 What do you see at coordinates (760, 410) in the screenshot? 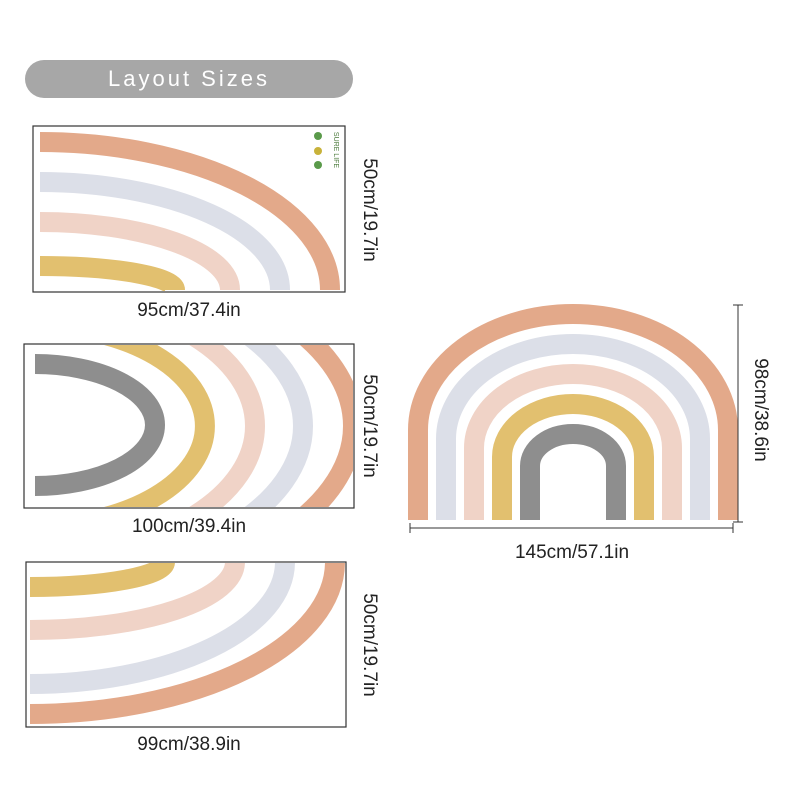
I see `height-label: 98cm/38.6in` at bounding box center [760, 410].